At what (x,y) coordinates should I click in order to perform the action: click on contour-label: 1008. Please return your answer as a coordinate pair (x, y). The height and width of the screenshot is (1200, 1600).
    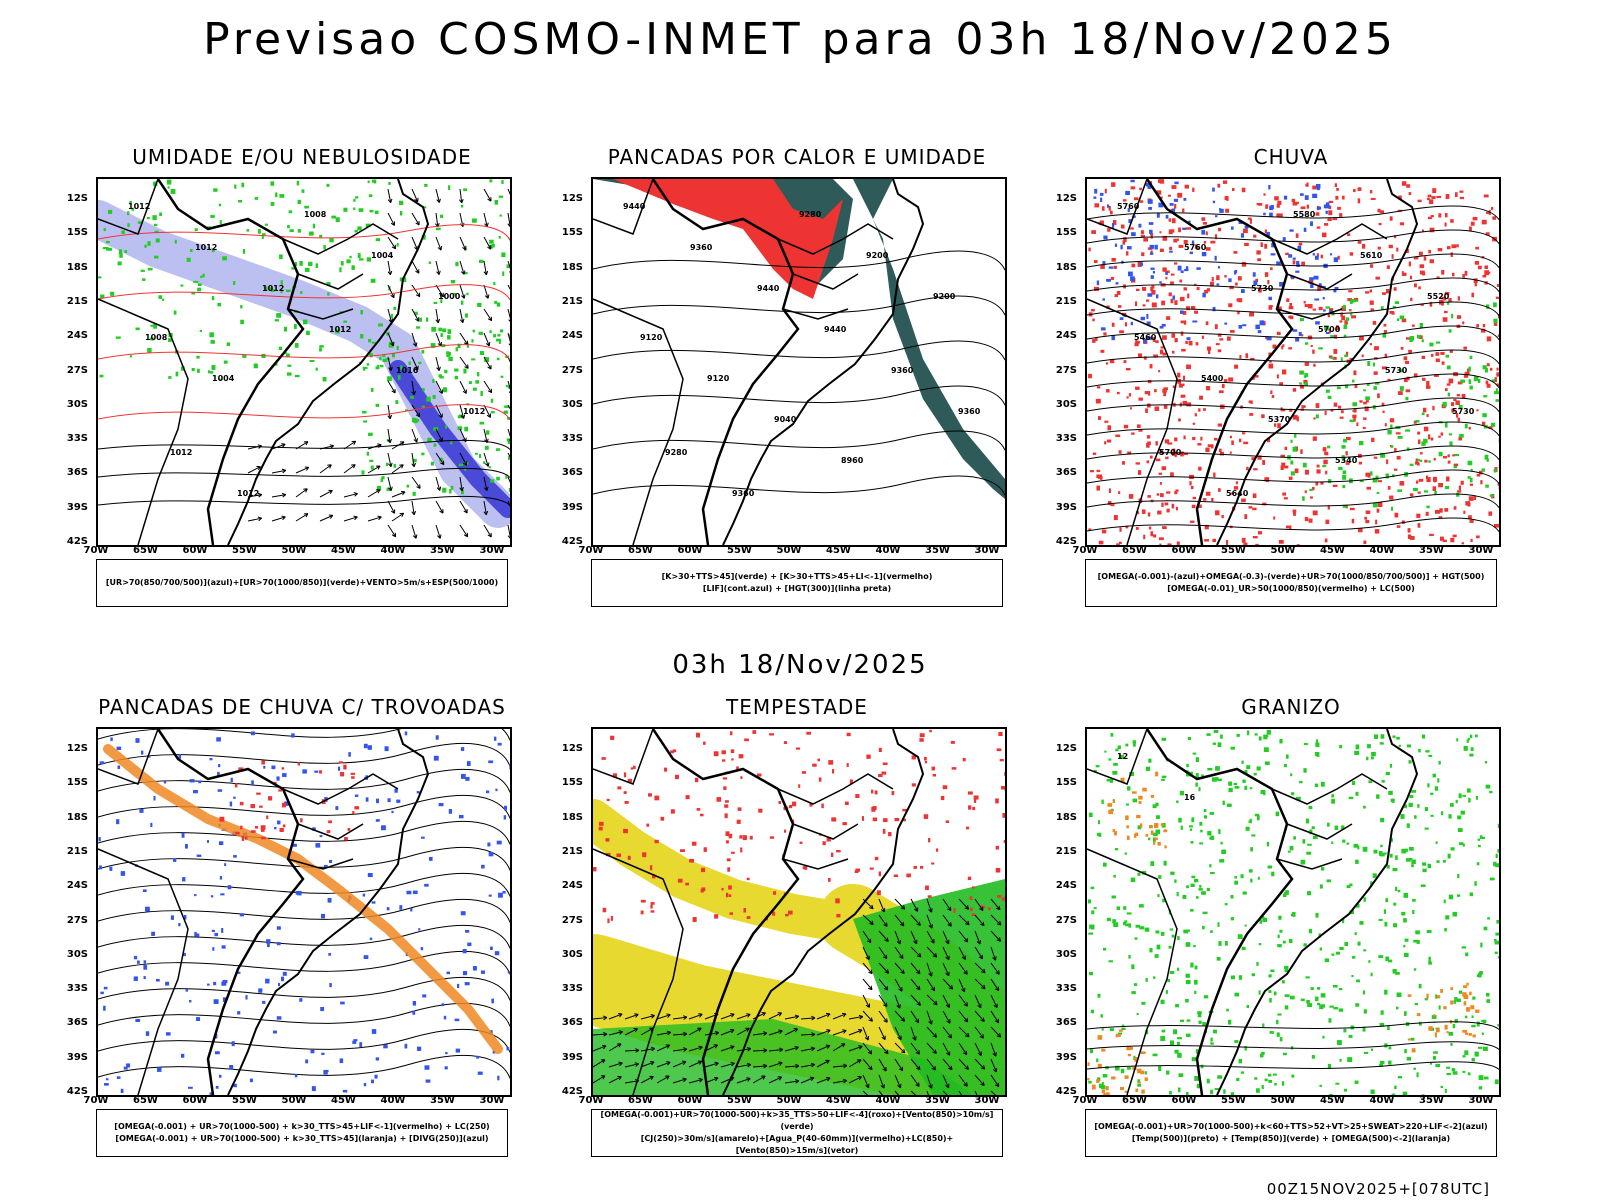
    Looking at the image, I should click on (156, 337).